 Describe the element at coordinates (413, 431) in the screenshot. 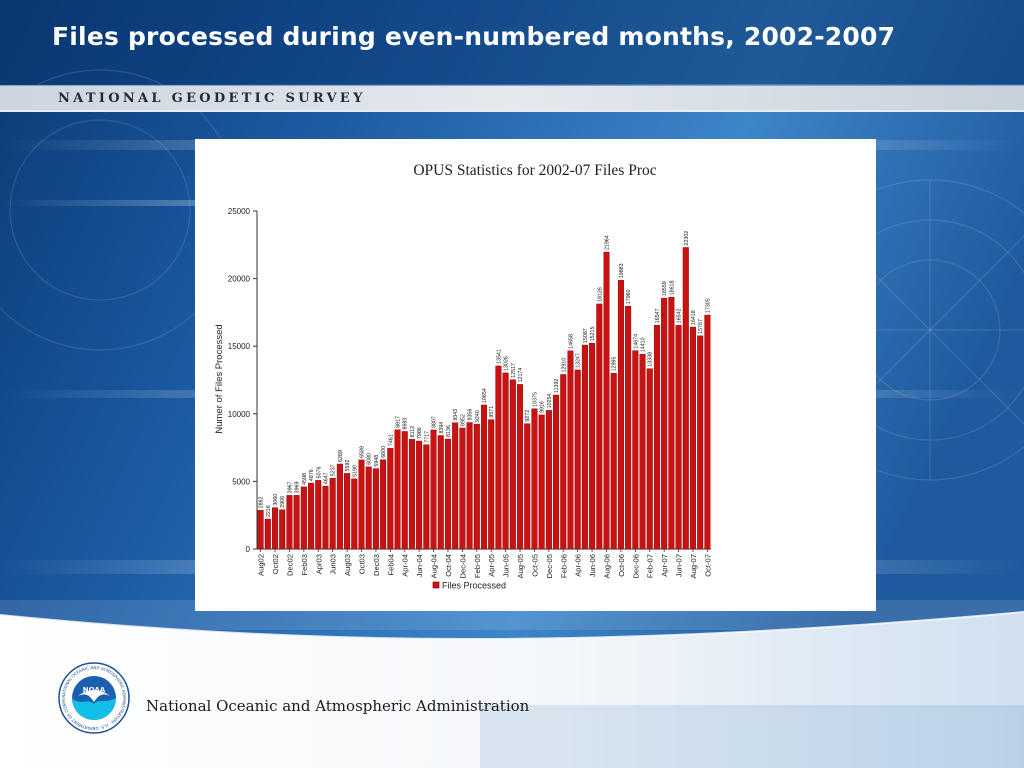

I see `data-label: 8112` at that location.